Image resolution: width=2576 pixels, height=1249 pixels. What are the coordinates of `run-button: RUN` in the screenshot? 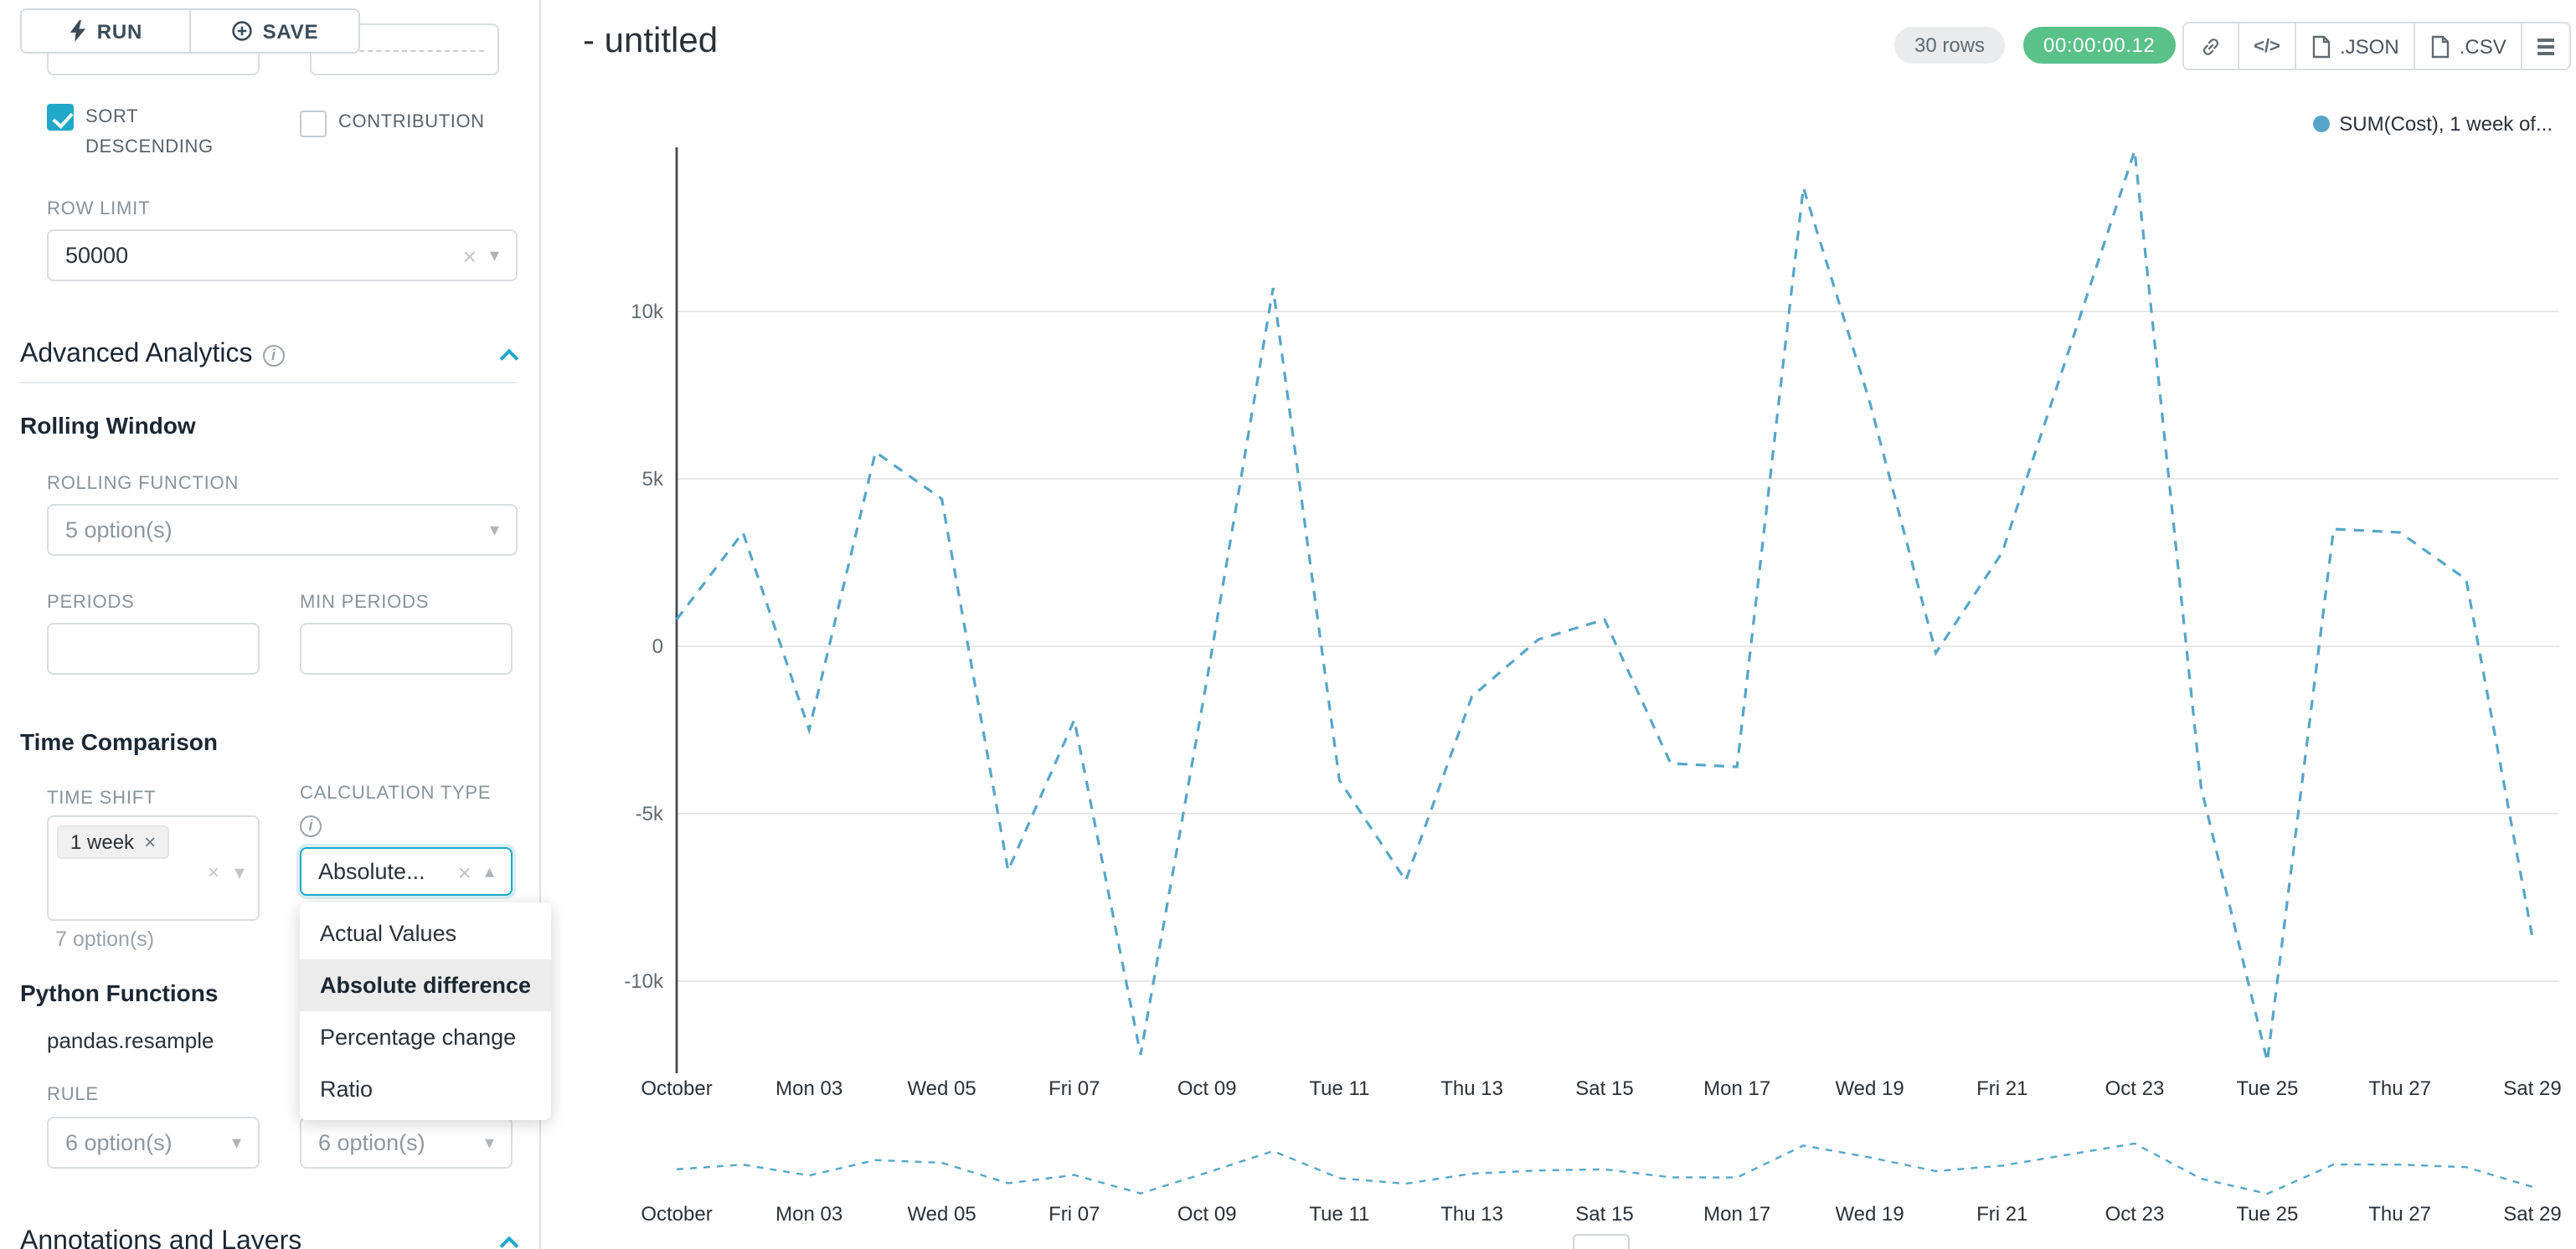 It's located at (106, 31).